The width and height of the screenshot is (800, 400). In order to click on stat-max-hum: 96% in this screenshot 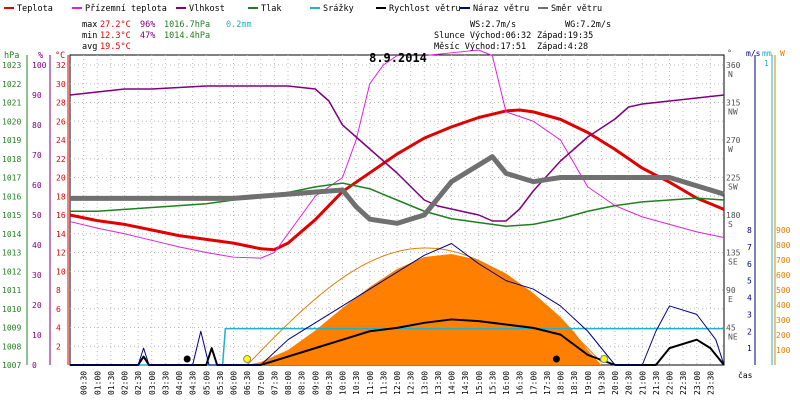, I will do `click(147, 25)`.